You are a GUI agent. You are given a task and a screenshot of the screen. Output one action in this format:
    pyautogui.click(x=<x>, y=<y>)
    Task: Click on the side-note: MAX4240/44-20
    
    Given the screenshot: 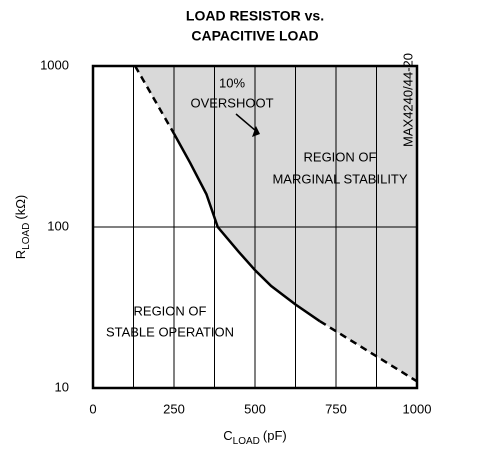 What is the action you would take?
    pyautogui.click(x=407, y=100)
    